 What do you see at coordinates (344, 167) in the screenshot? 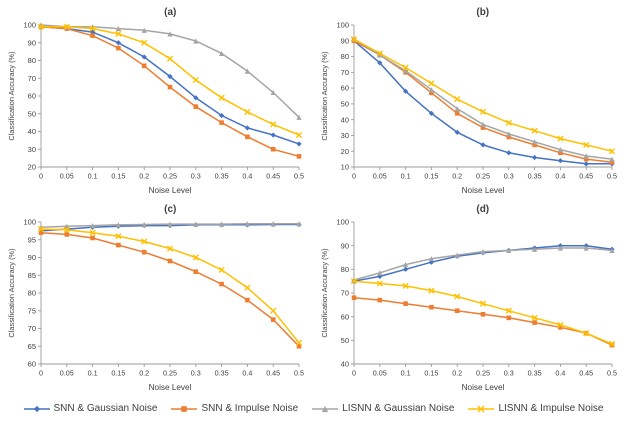
I see `y-tick-label: 10` at bounding box center [344, 167].